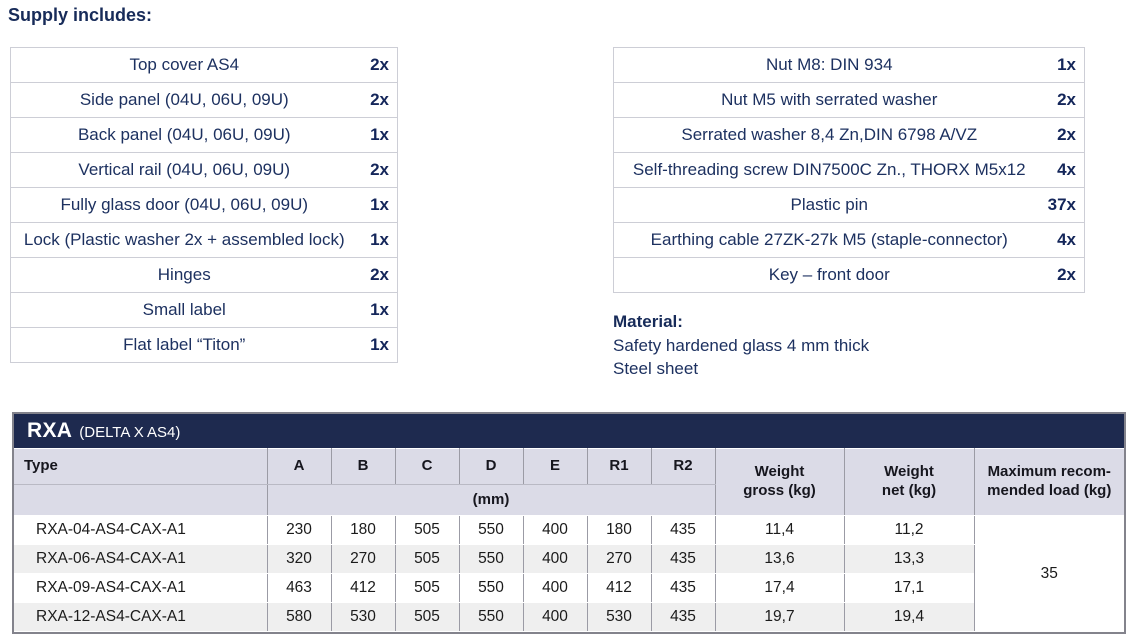 The height and width of the screenshot is (643, 1138). What do you see at coordinates (779, 530) in the screenshot?
I see `spec-cell-weight-gross: 11,4` at bounding box center [779, 530].